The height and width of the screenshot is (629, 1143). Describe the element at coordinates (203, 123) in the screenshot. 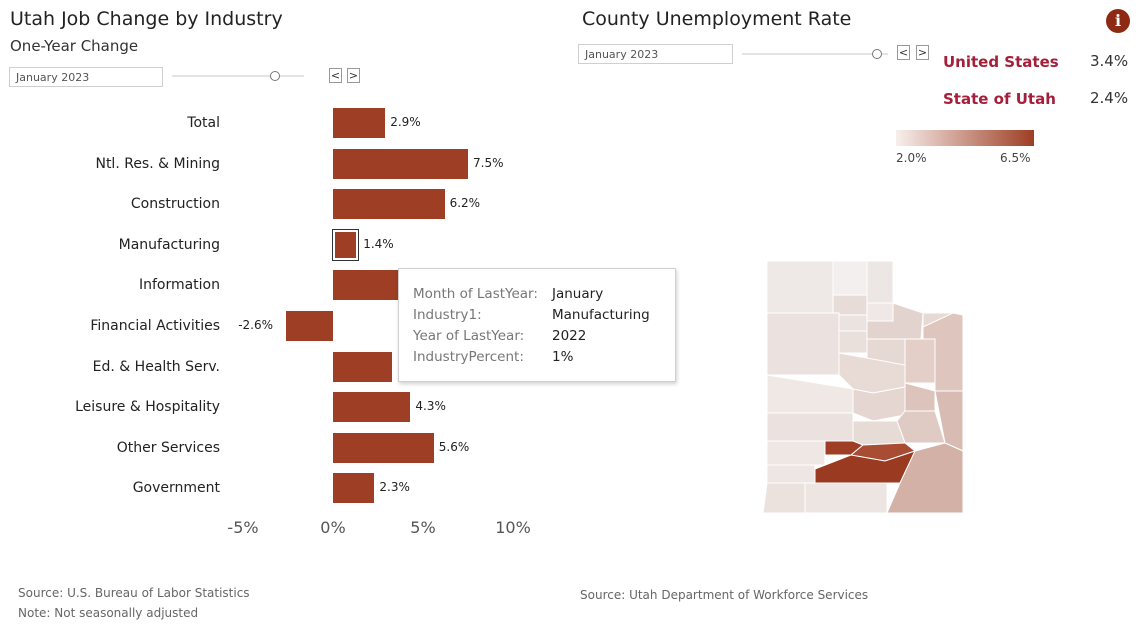

I see `industry-label-total: Total` at that location.